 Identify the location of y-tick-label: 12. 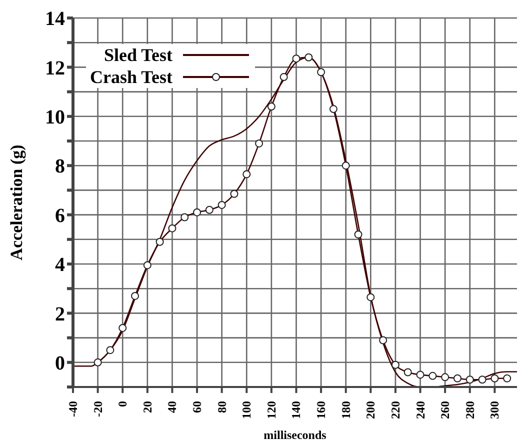
(55, 68).